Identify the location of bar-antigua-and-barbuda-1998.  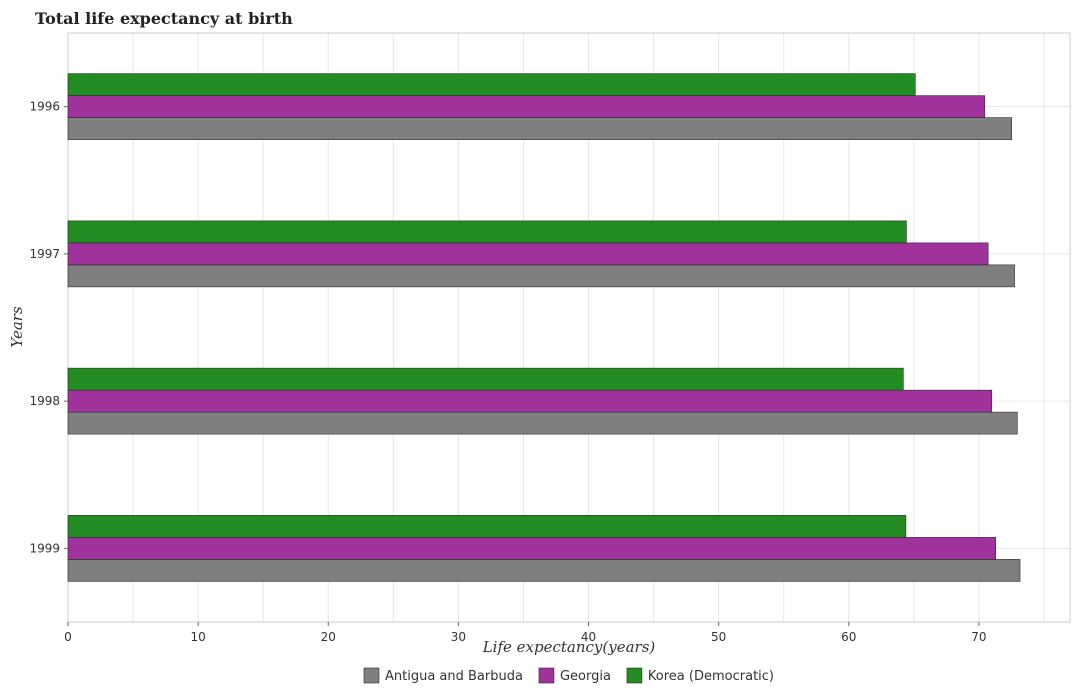
(542, 423).